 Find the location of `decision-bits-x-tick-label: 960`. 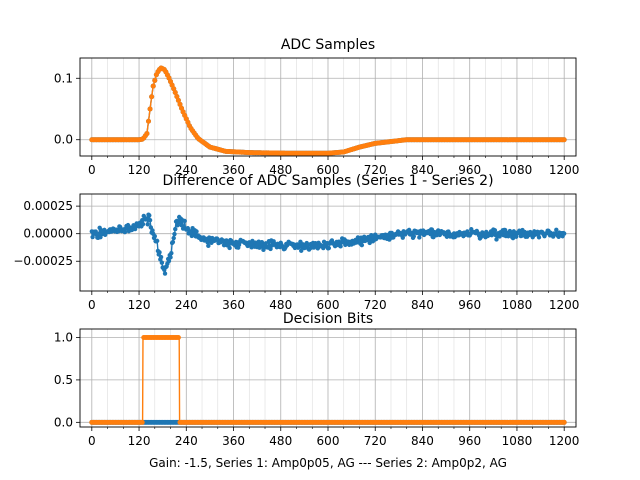

decision-bits-x-tick-label: 960 is located at coordinates (469, 441).